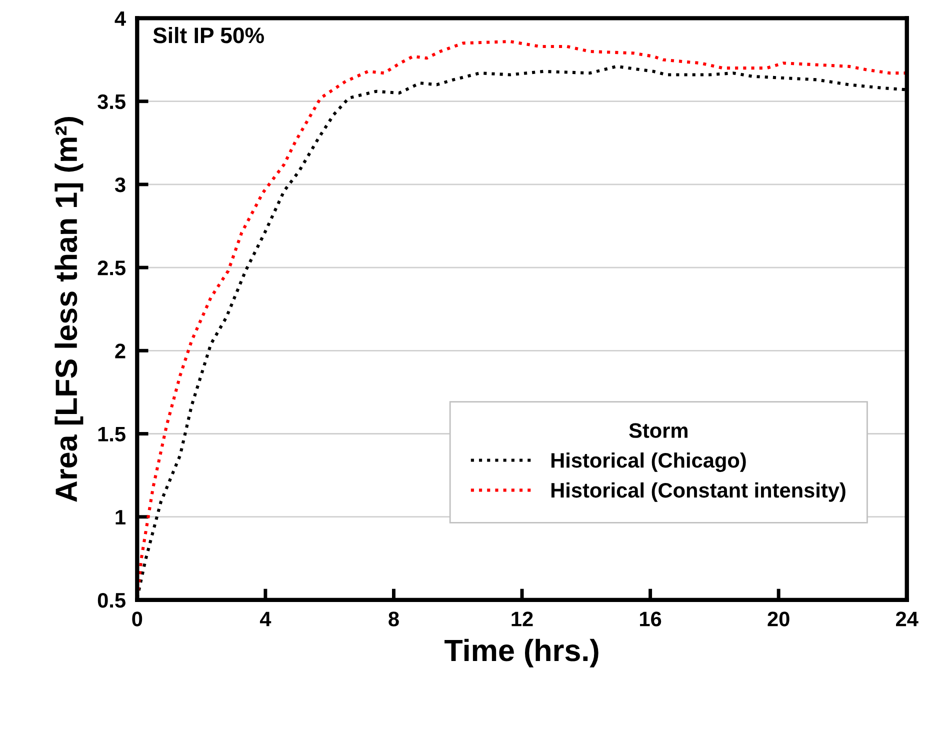 This screenshot has height=729, width=933. I want to click on y-tick-label: 4, so click(120, 18).